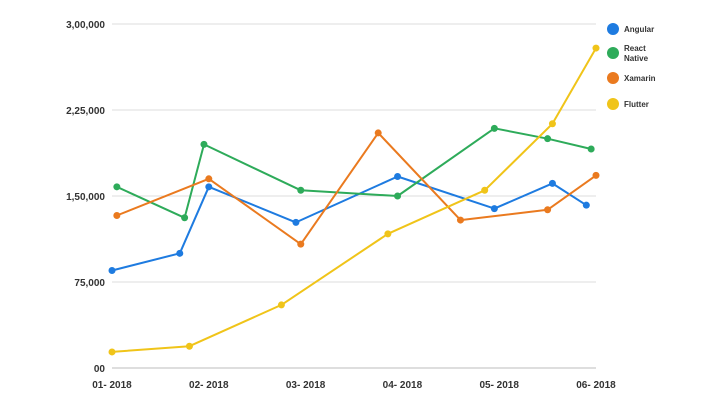 This screenshot has width=720, height=404. What do you see at coordinates (636, 58) in the screenshot?
I see `legend-label: Native` at bounding box center [636, 58].